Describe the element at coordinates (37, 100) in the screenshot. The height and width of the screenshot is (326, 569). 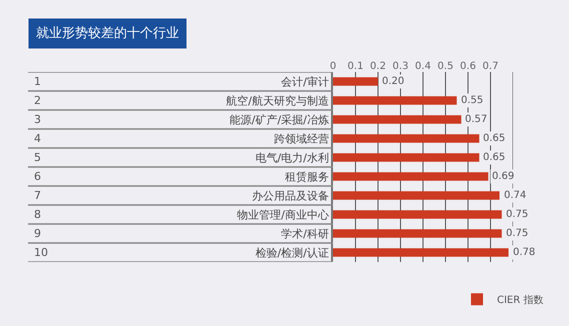
I see `text: 2` at that location.